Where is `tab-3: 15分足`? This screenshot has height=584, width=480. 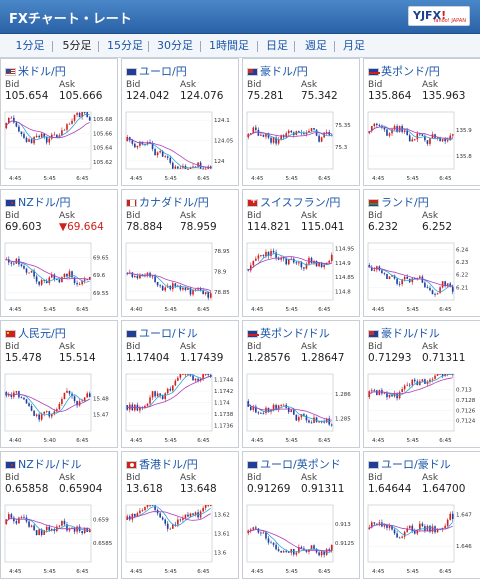
tab-3: 15分足 is located at coordinates (125, 45).